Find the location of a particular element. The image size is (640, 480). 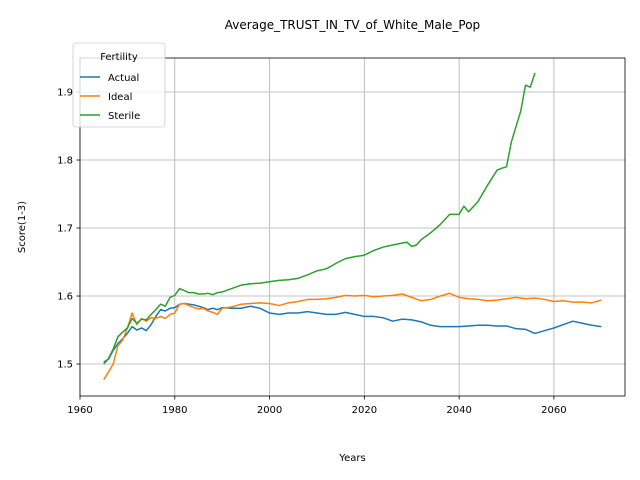

y-tick-label: 1.9 is located at coordinates (65, 93).